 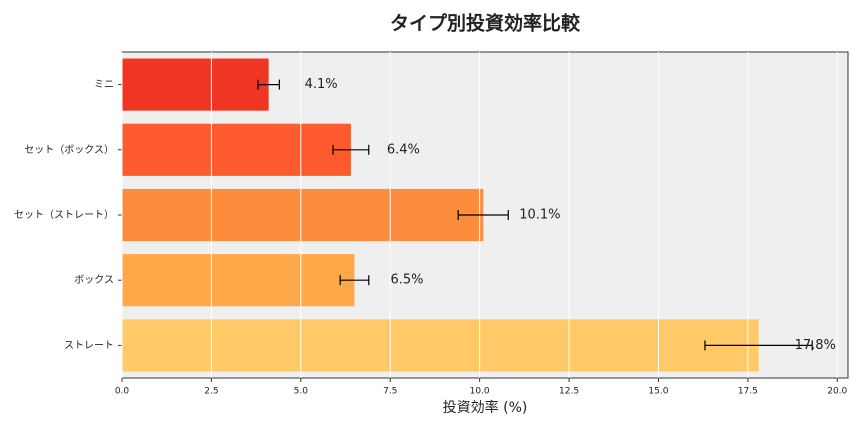 What do you see at coordinates (390, 392) in the screenshot?
I see `x-tick-label: 7.5` at bounding box center [390, 392].